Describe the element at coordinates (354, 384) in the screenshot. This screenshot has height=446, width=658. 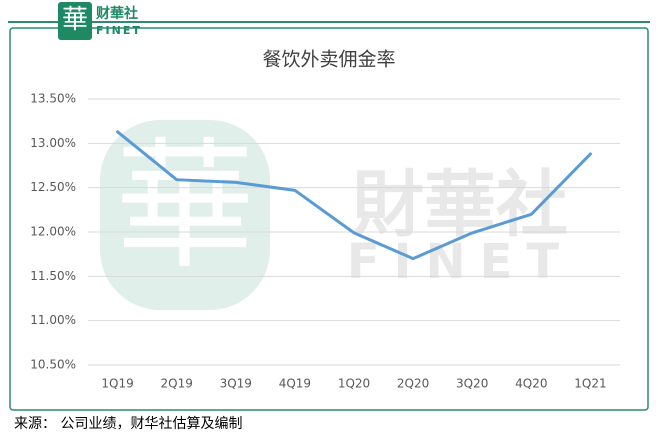
I see `x-tick-label: 1Q20` at that location.